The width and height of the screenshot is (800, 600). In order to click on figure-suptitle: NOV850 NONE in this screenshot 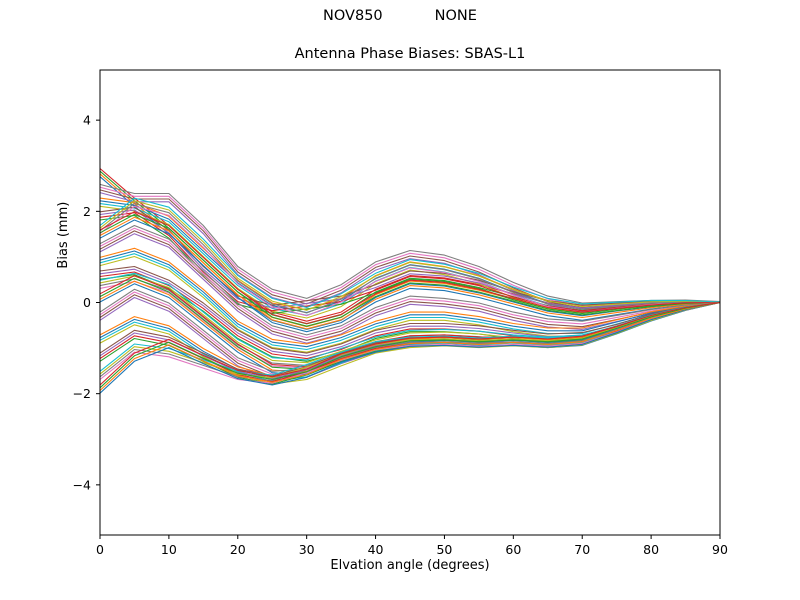, I will do `click(400, 16)`.